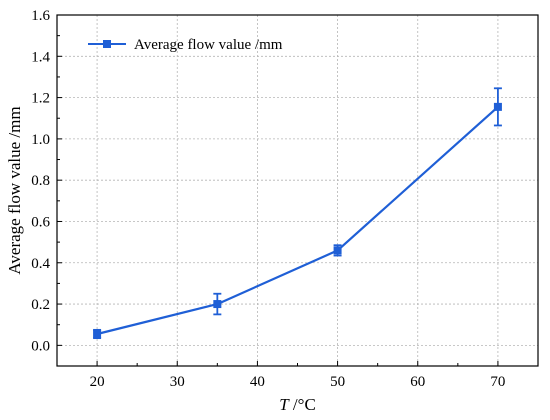 Image resolution: width=550 pixels, height=420 pixels. I want to click on y-tick-label: 0.0, so click(40, 346).